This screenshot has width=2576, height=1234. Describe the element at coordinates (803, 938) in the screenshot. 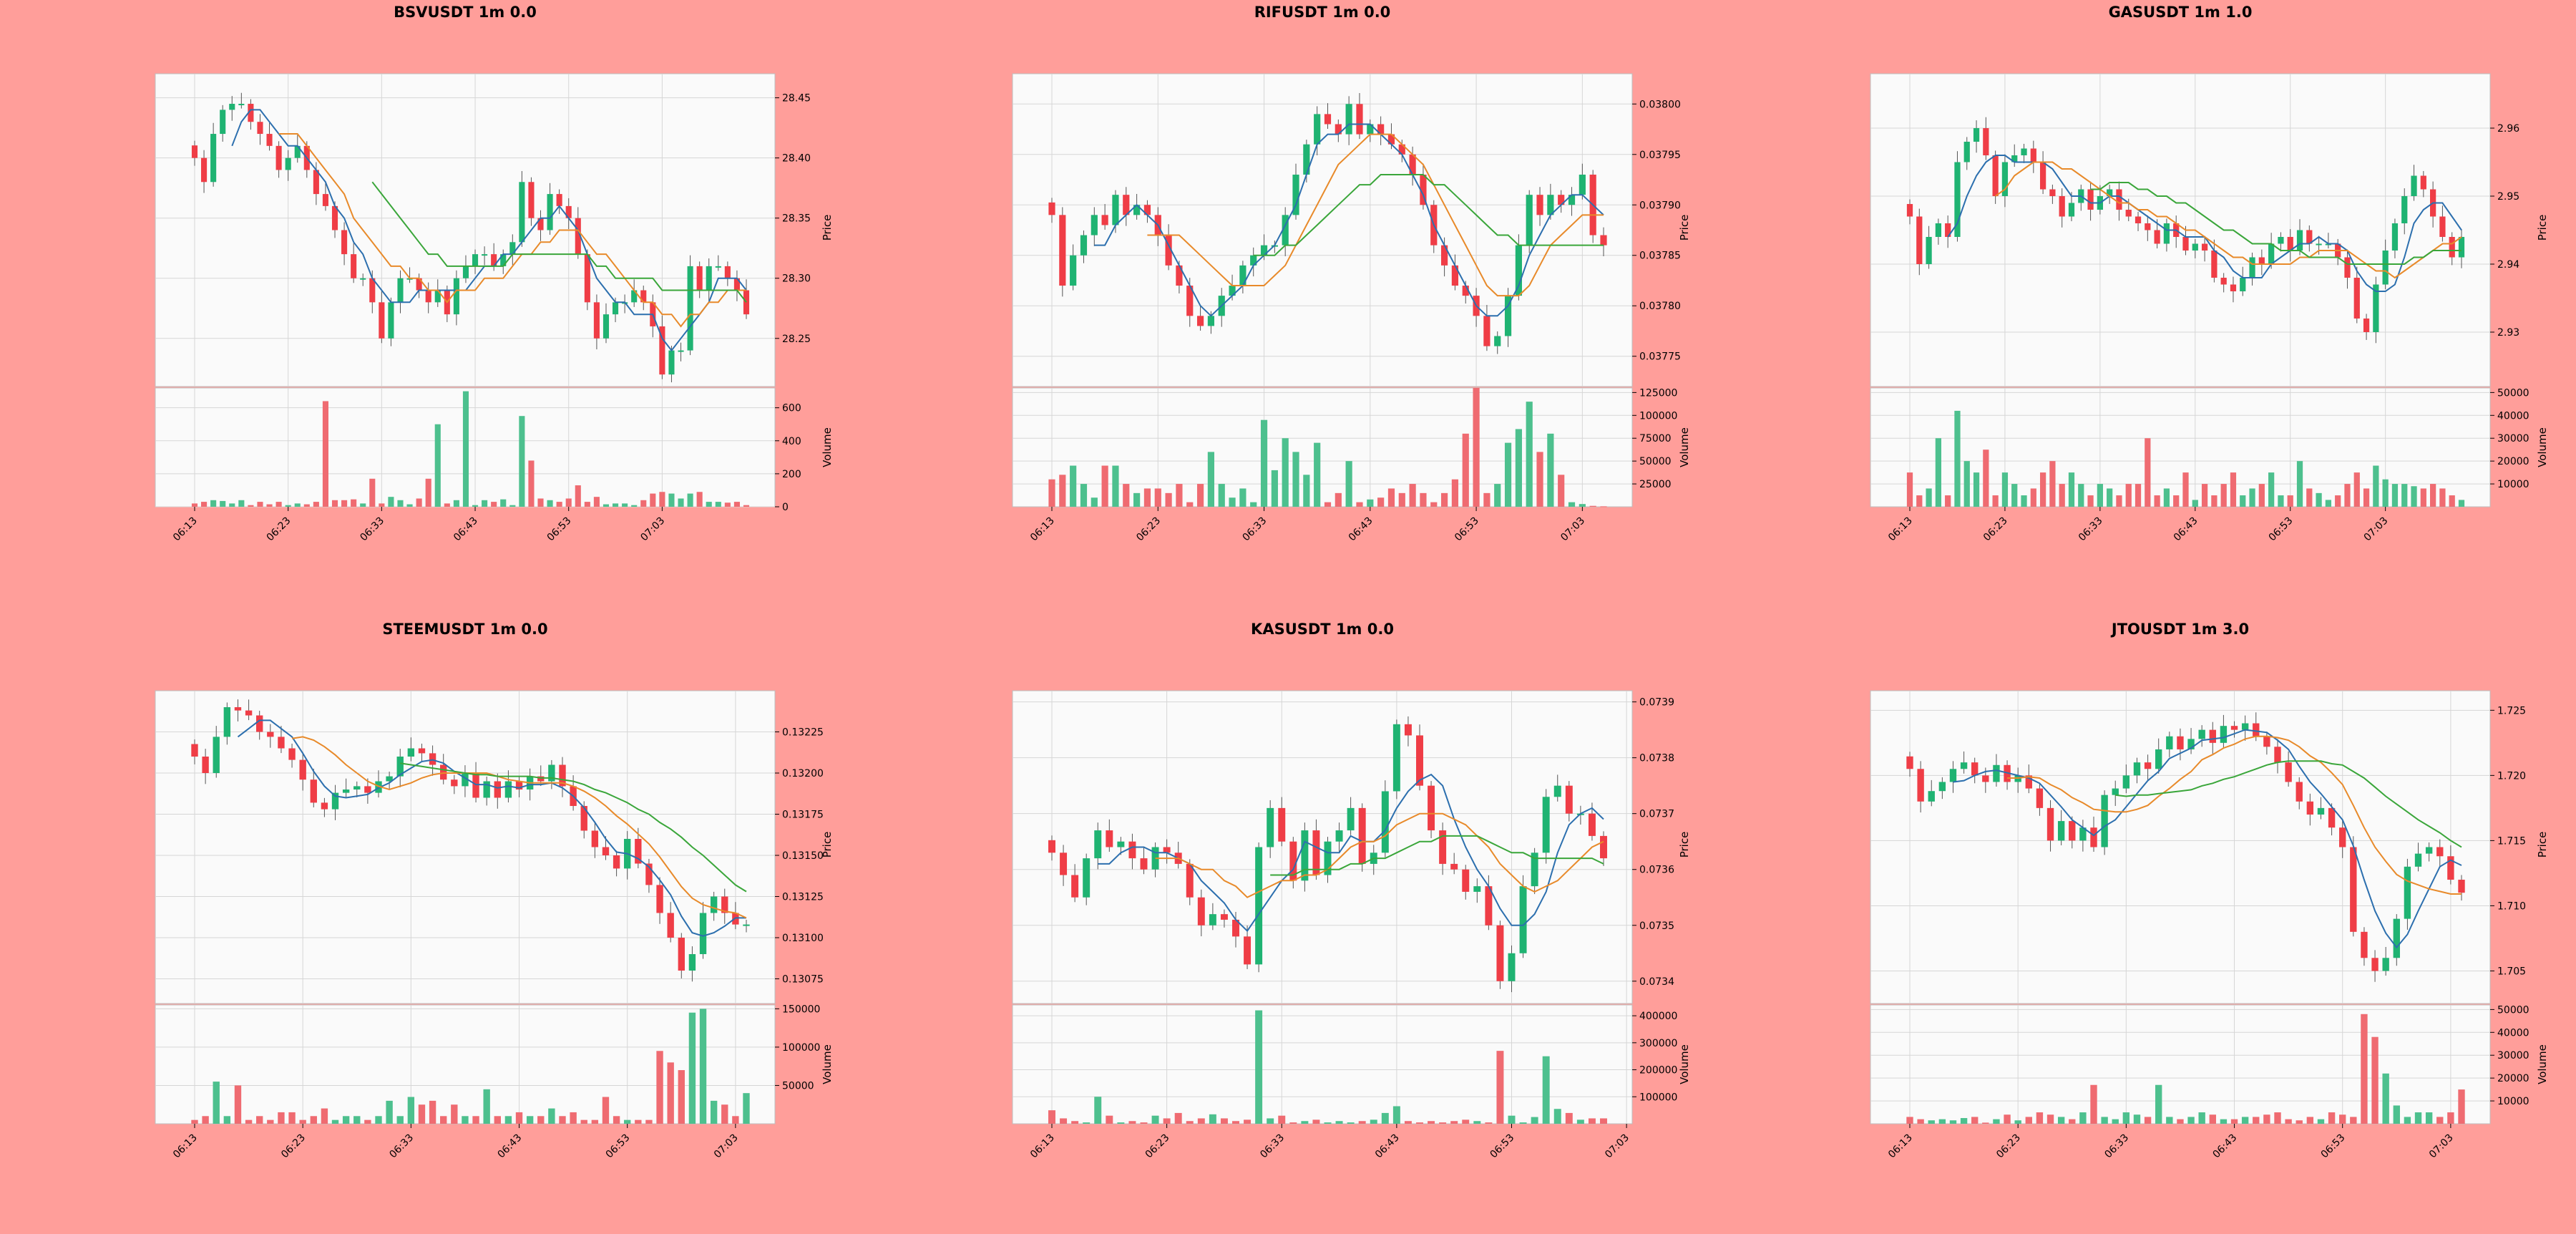

I see `price-tick-label: 0.13100` at that location.